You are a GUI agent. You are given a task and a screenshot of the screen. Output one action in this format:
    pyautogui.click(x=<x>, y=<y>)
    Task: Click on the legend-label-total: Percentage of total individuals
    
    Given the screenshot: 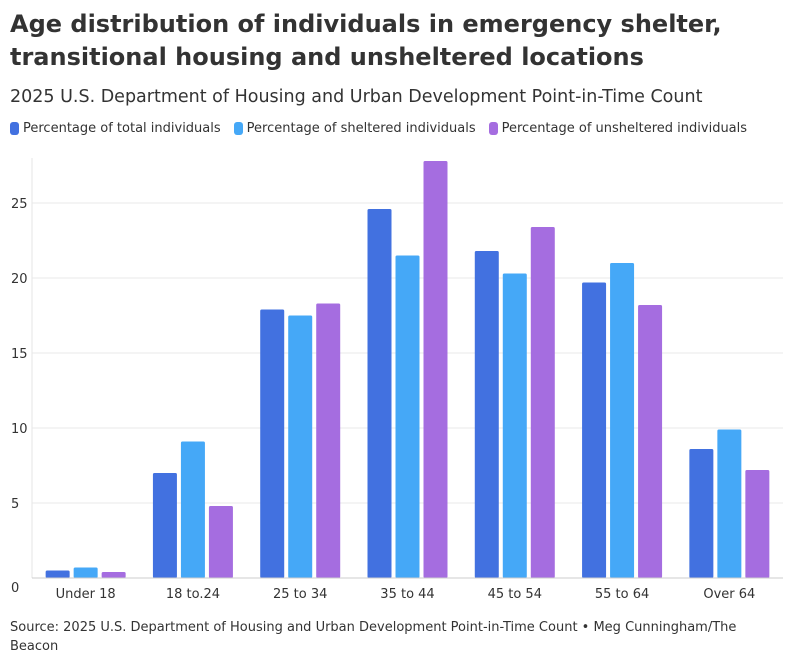 What is the action you would take?
    pyautogui.click(x=122, y=128)
    